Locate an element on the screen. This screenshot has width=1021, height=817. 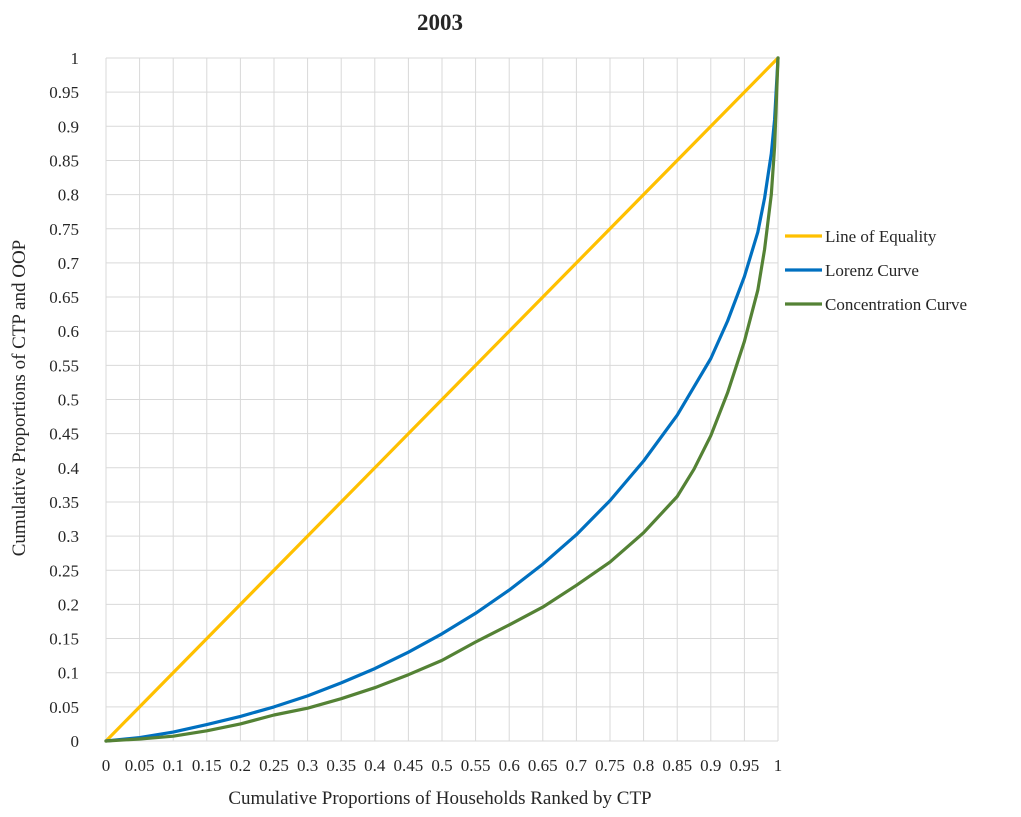
chart-title: 2003 is located at coordinates (440, 22).